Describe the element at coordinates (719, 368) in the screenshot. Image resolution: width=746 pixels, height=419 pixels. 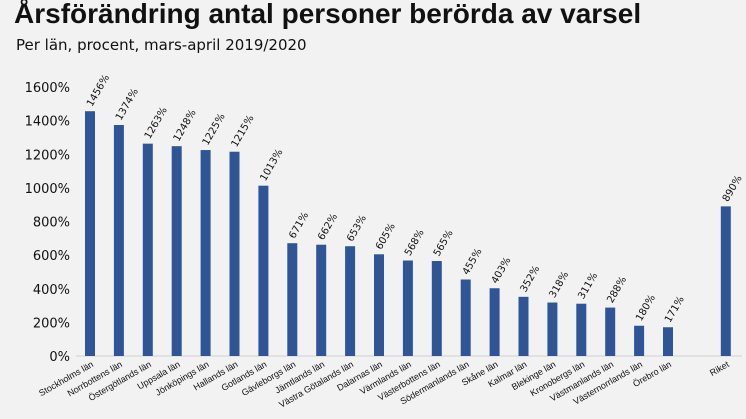
I see `category-label: Riket` at that location.